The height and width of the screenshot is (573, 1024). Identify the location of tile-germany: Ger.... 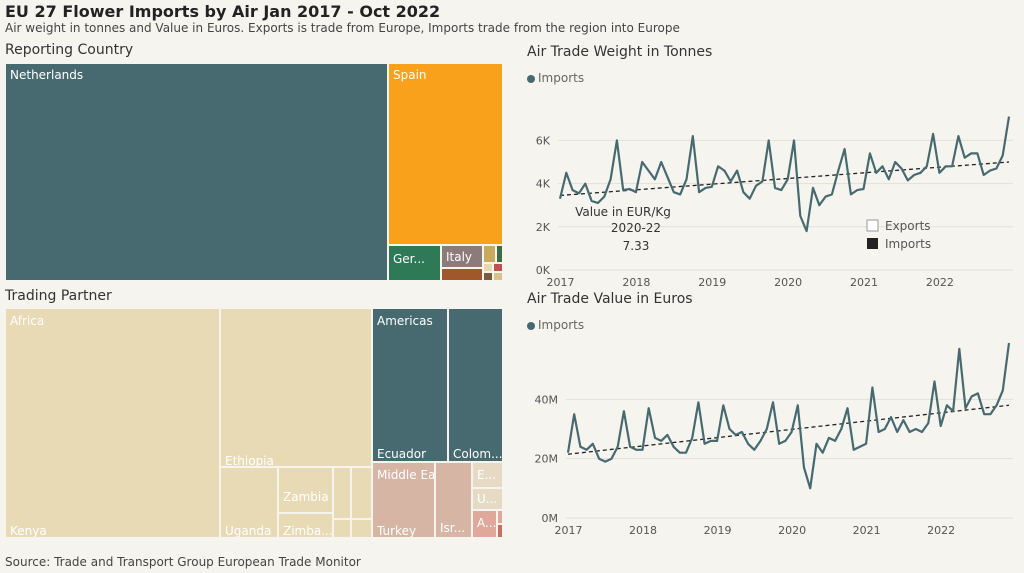
(414, 263).